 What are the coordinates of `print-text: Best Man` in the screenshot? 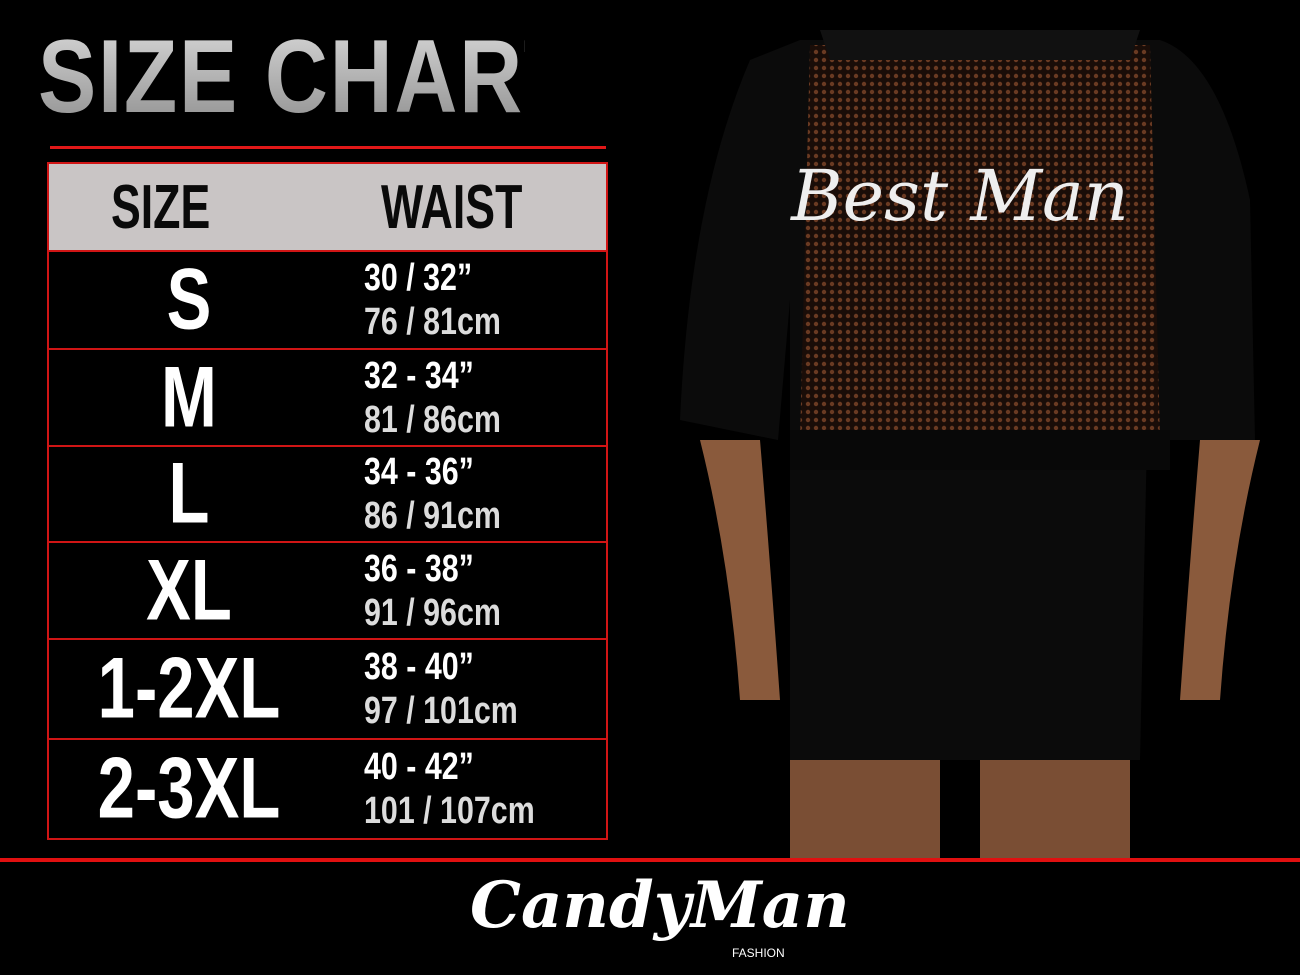 It's located at (959, 196).